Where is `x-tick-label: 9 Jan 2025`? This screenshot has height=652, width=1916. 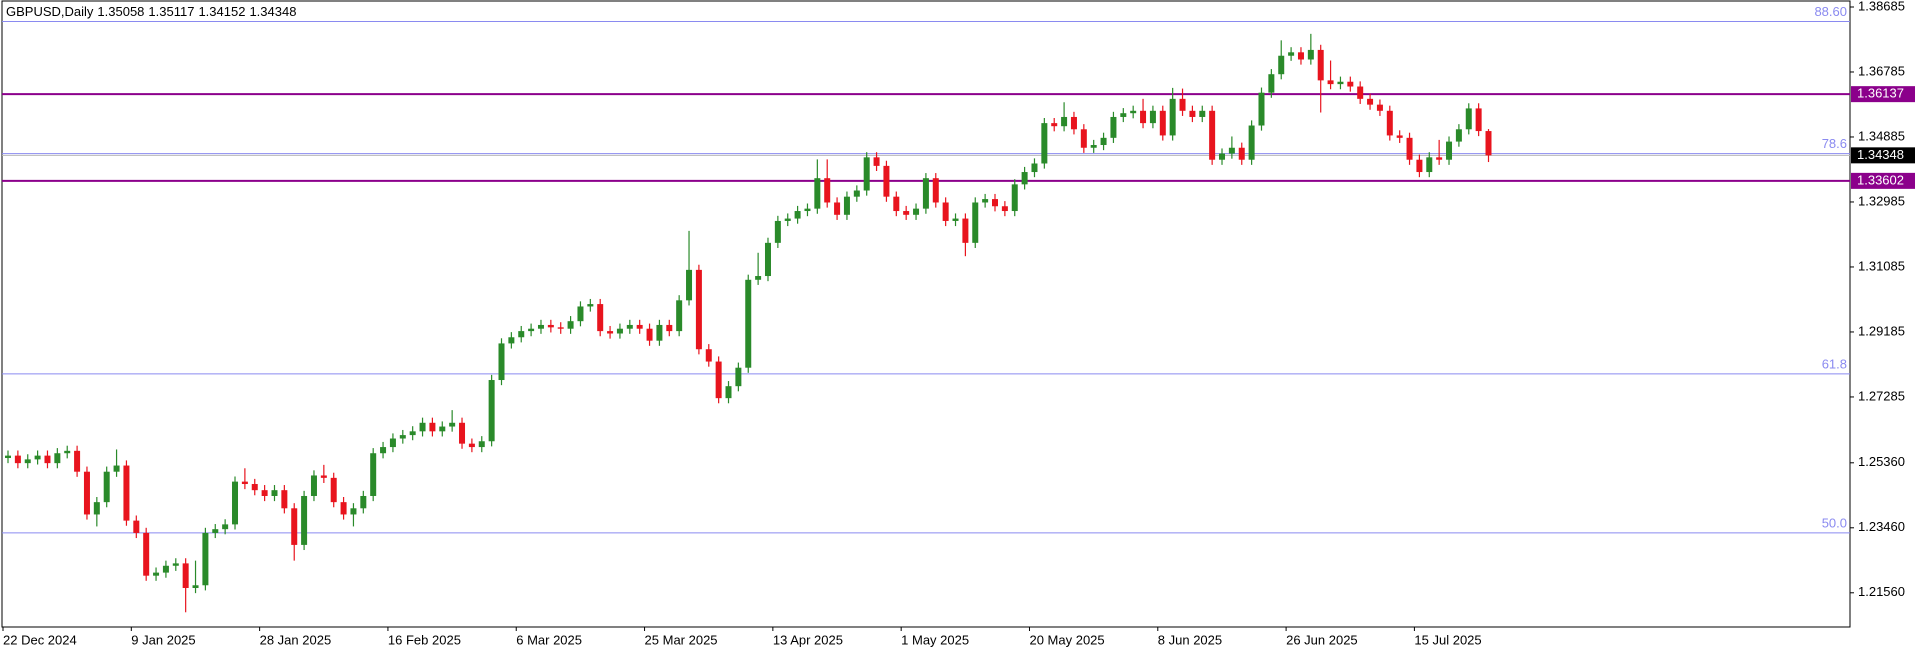
x-tick-label: 9 Jan 2025 is located at coordinates (163, 639).